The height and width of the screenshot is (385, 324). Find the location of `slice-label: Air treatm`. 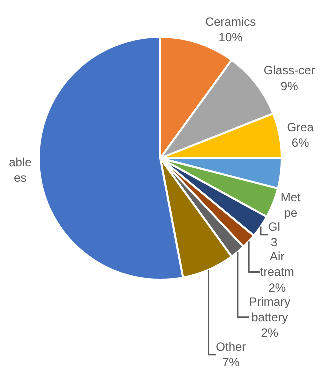

slice-label: Air treatm is located at coordinates (277, 265).